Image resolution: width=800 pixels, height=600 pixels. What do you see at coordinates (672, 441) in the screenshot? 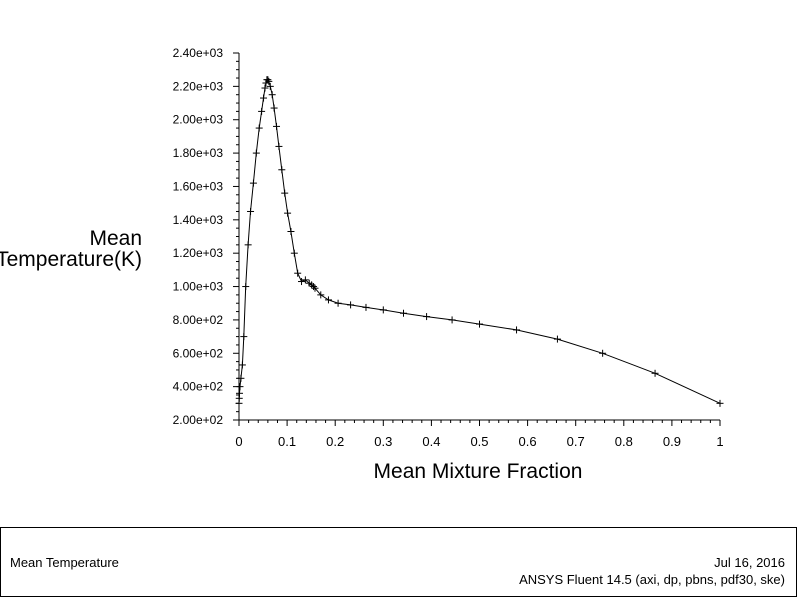
I see `x-tick-label: 0.9` at bounding box center [672, 441].